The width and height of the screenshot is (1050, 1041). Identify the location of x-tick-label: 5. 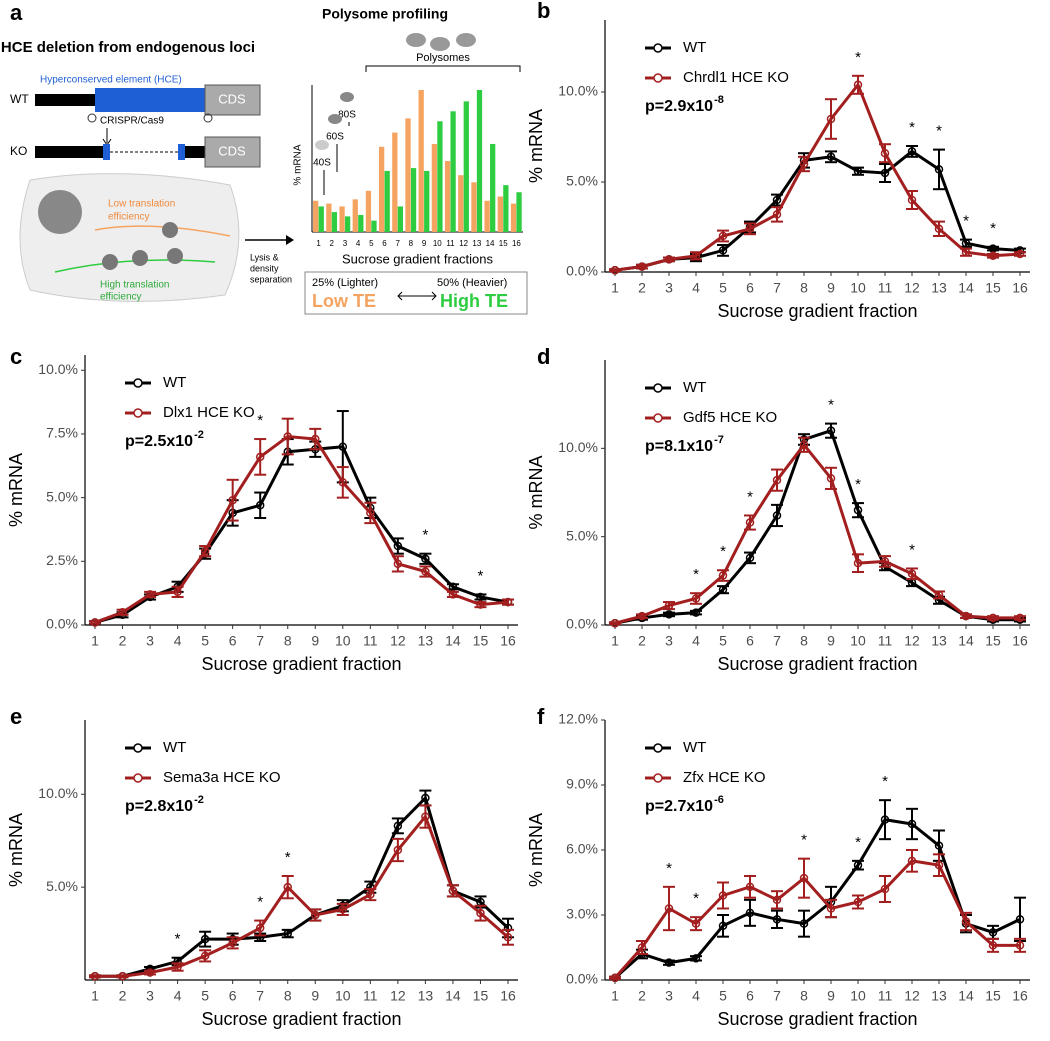
(371, 243).